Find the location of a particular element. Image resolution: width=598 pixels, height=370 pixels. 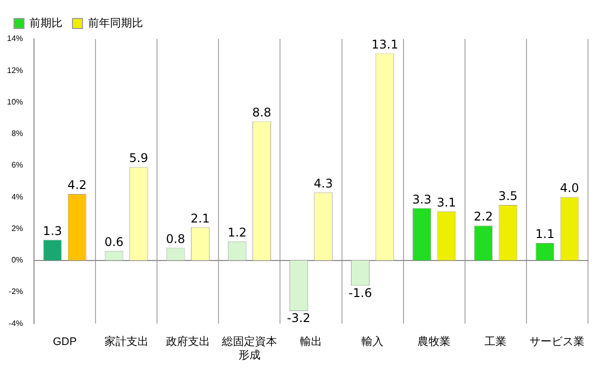

data-label: 0.8 is located at coordinates (176, 239).